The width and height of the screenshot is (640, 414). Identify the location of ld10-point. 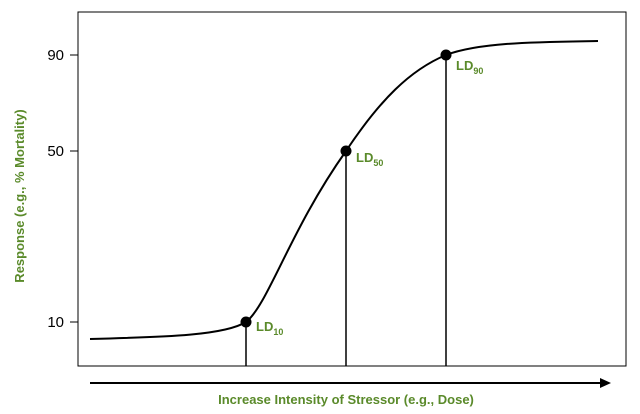
(246, 322).